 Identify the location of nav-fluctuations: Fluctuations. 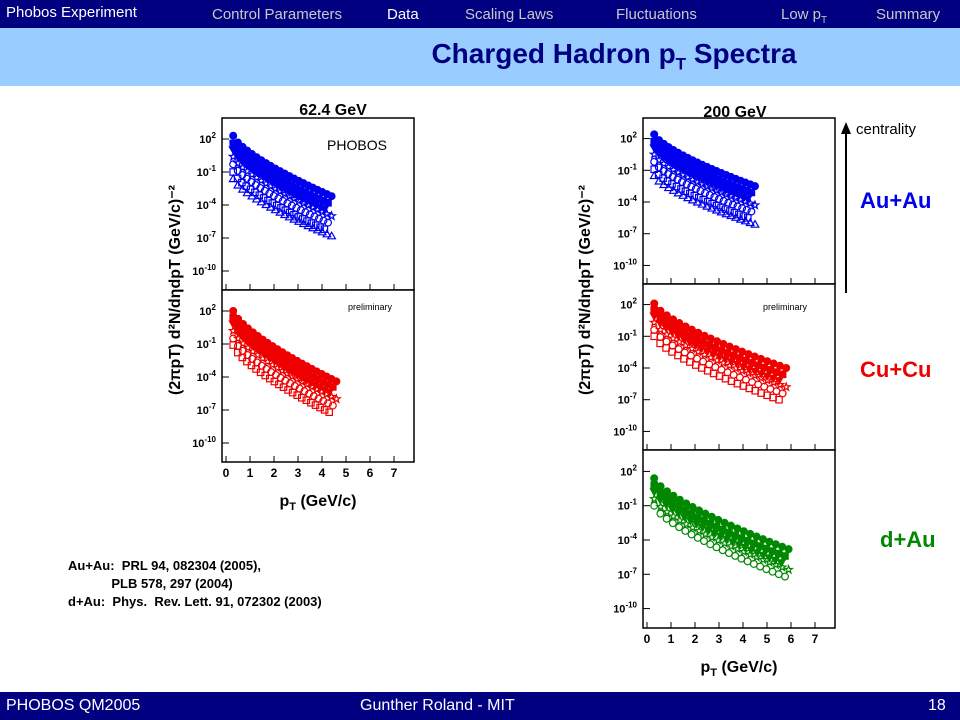
(656, 14).